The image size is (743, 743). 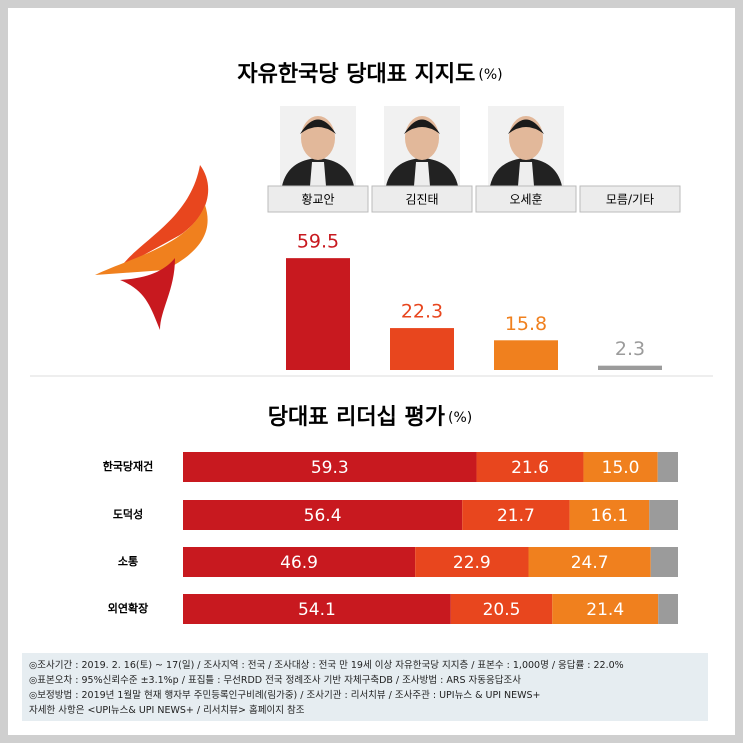 I want to click on value-label: 15.0, so click(x=621, y=468).